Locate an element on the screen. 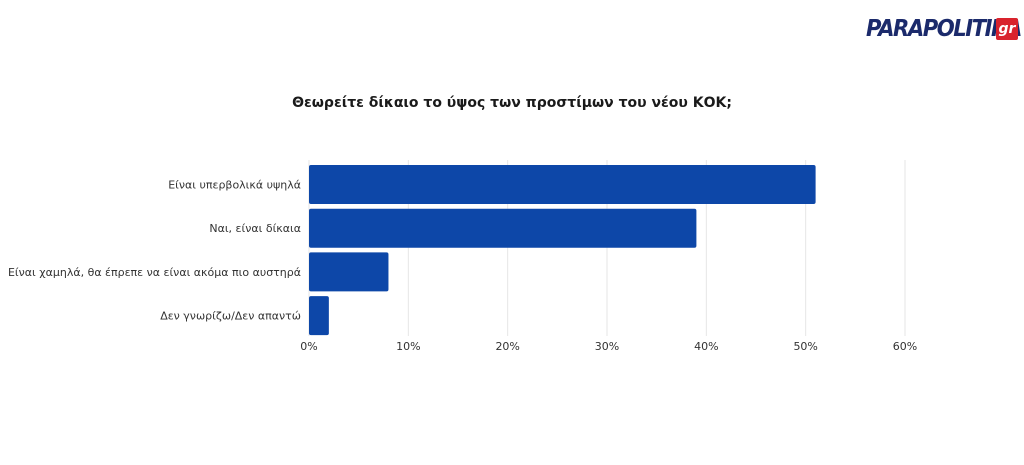 Image resolution: width=1024 pixels, height=465 pixels. x-tick-label: 40% is located at coordinates (706, 346).